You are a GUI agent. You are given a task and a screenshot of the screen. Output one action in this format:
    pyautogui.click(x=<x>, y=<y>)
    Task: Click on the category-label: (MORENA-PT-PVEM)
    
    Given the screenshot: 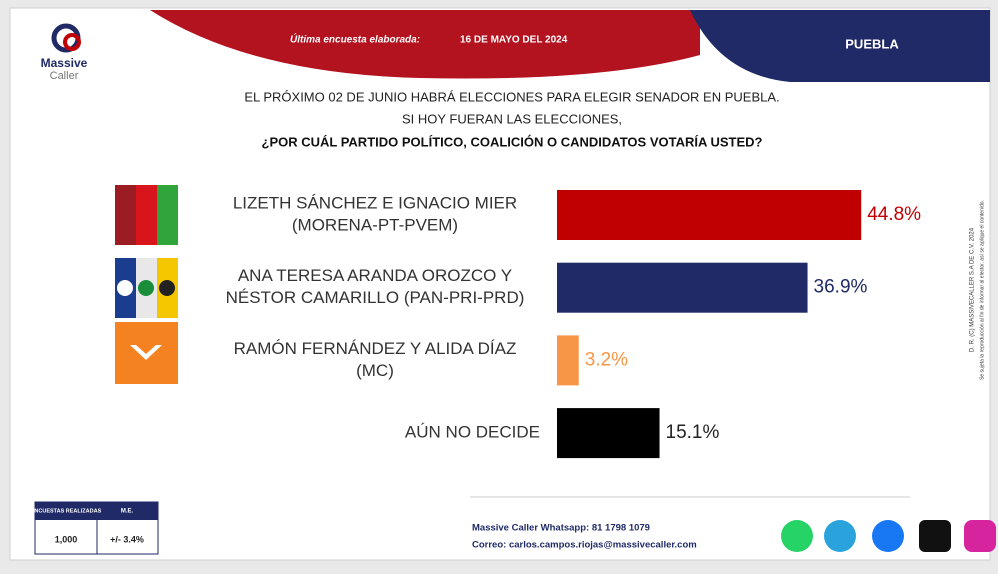 What is the action you would take?
    pyautogui.click(x=375, y=224)
    